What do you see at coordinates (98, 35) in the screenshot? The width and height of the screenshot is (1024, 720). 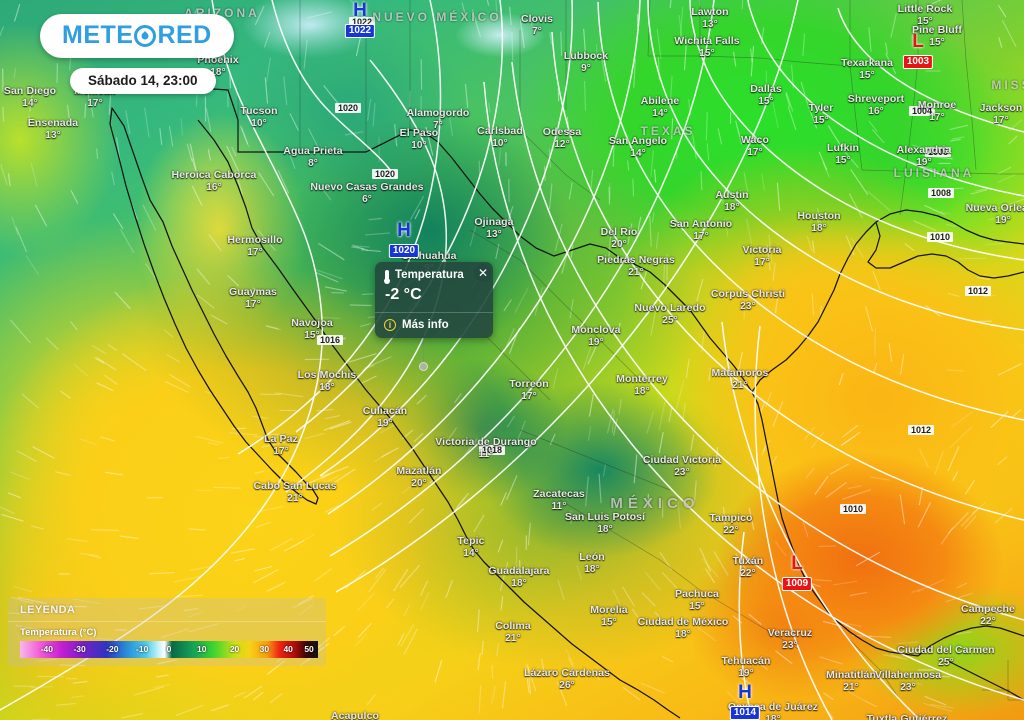 I see `logo-text-part1: METE` at bounding box center [98, 35].